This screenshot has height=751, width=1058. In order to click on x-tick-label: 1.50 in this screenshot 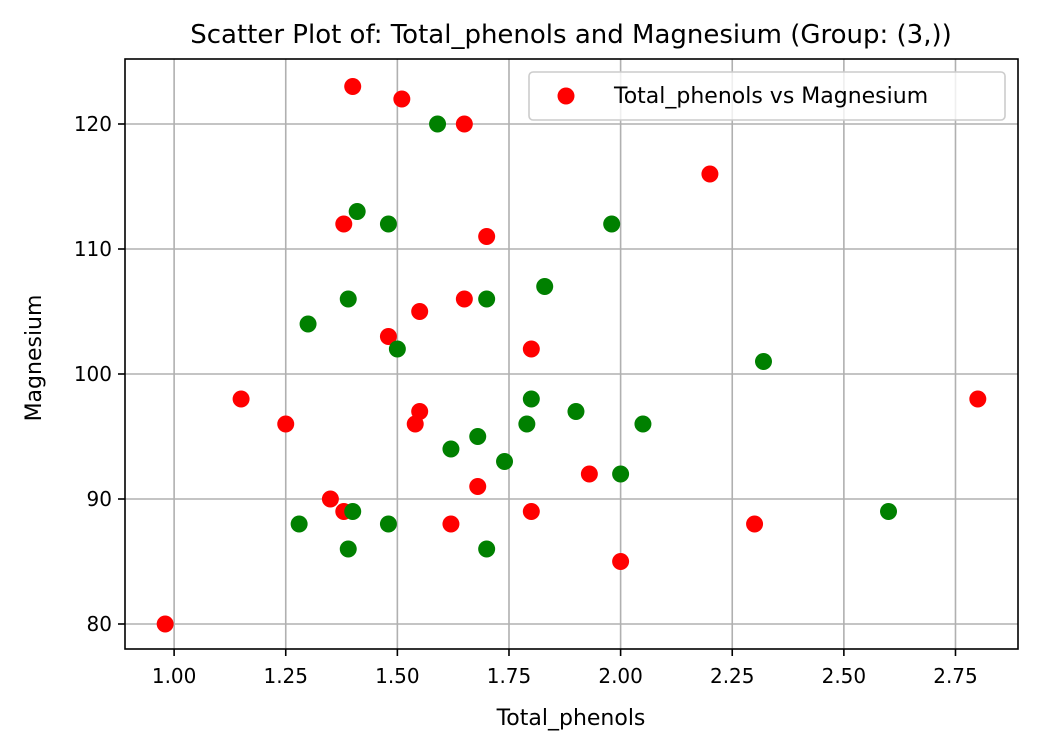, I will do `click(397, 676)`.